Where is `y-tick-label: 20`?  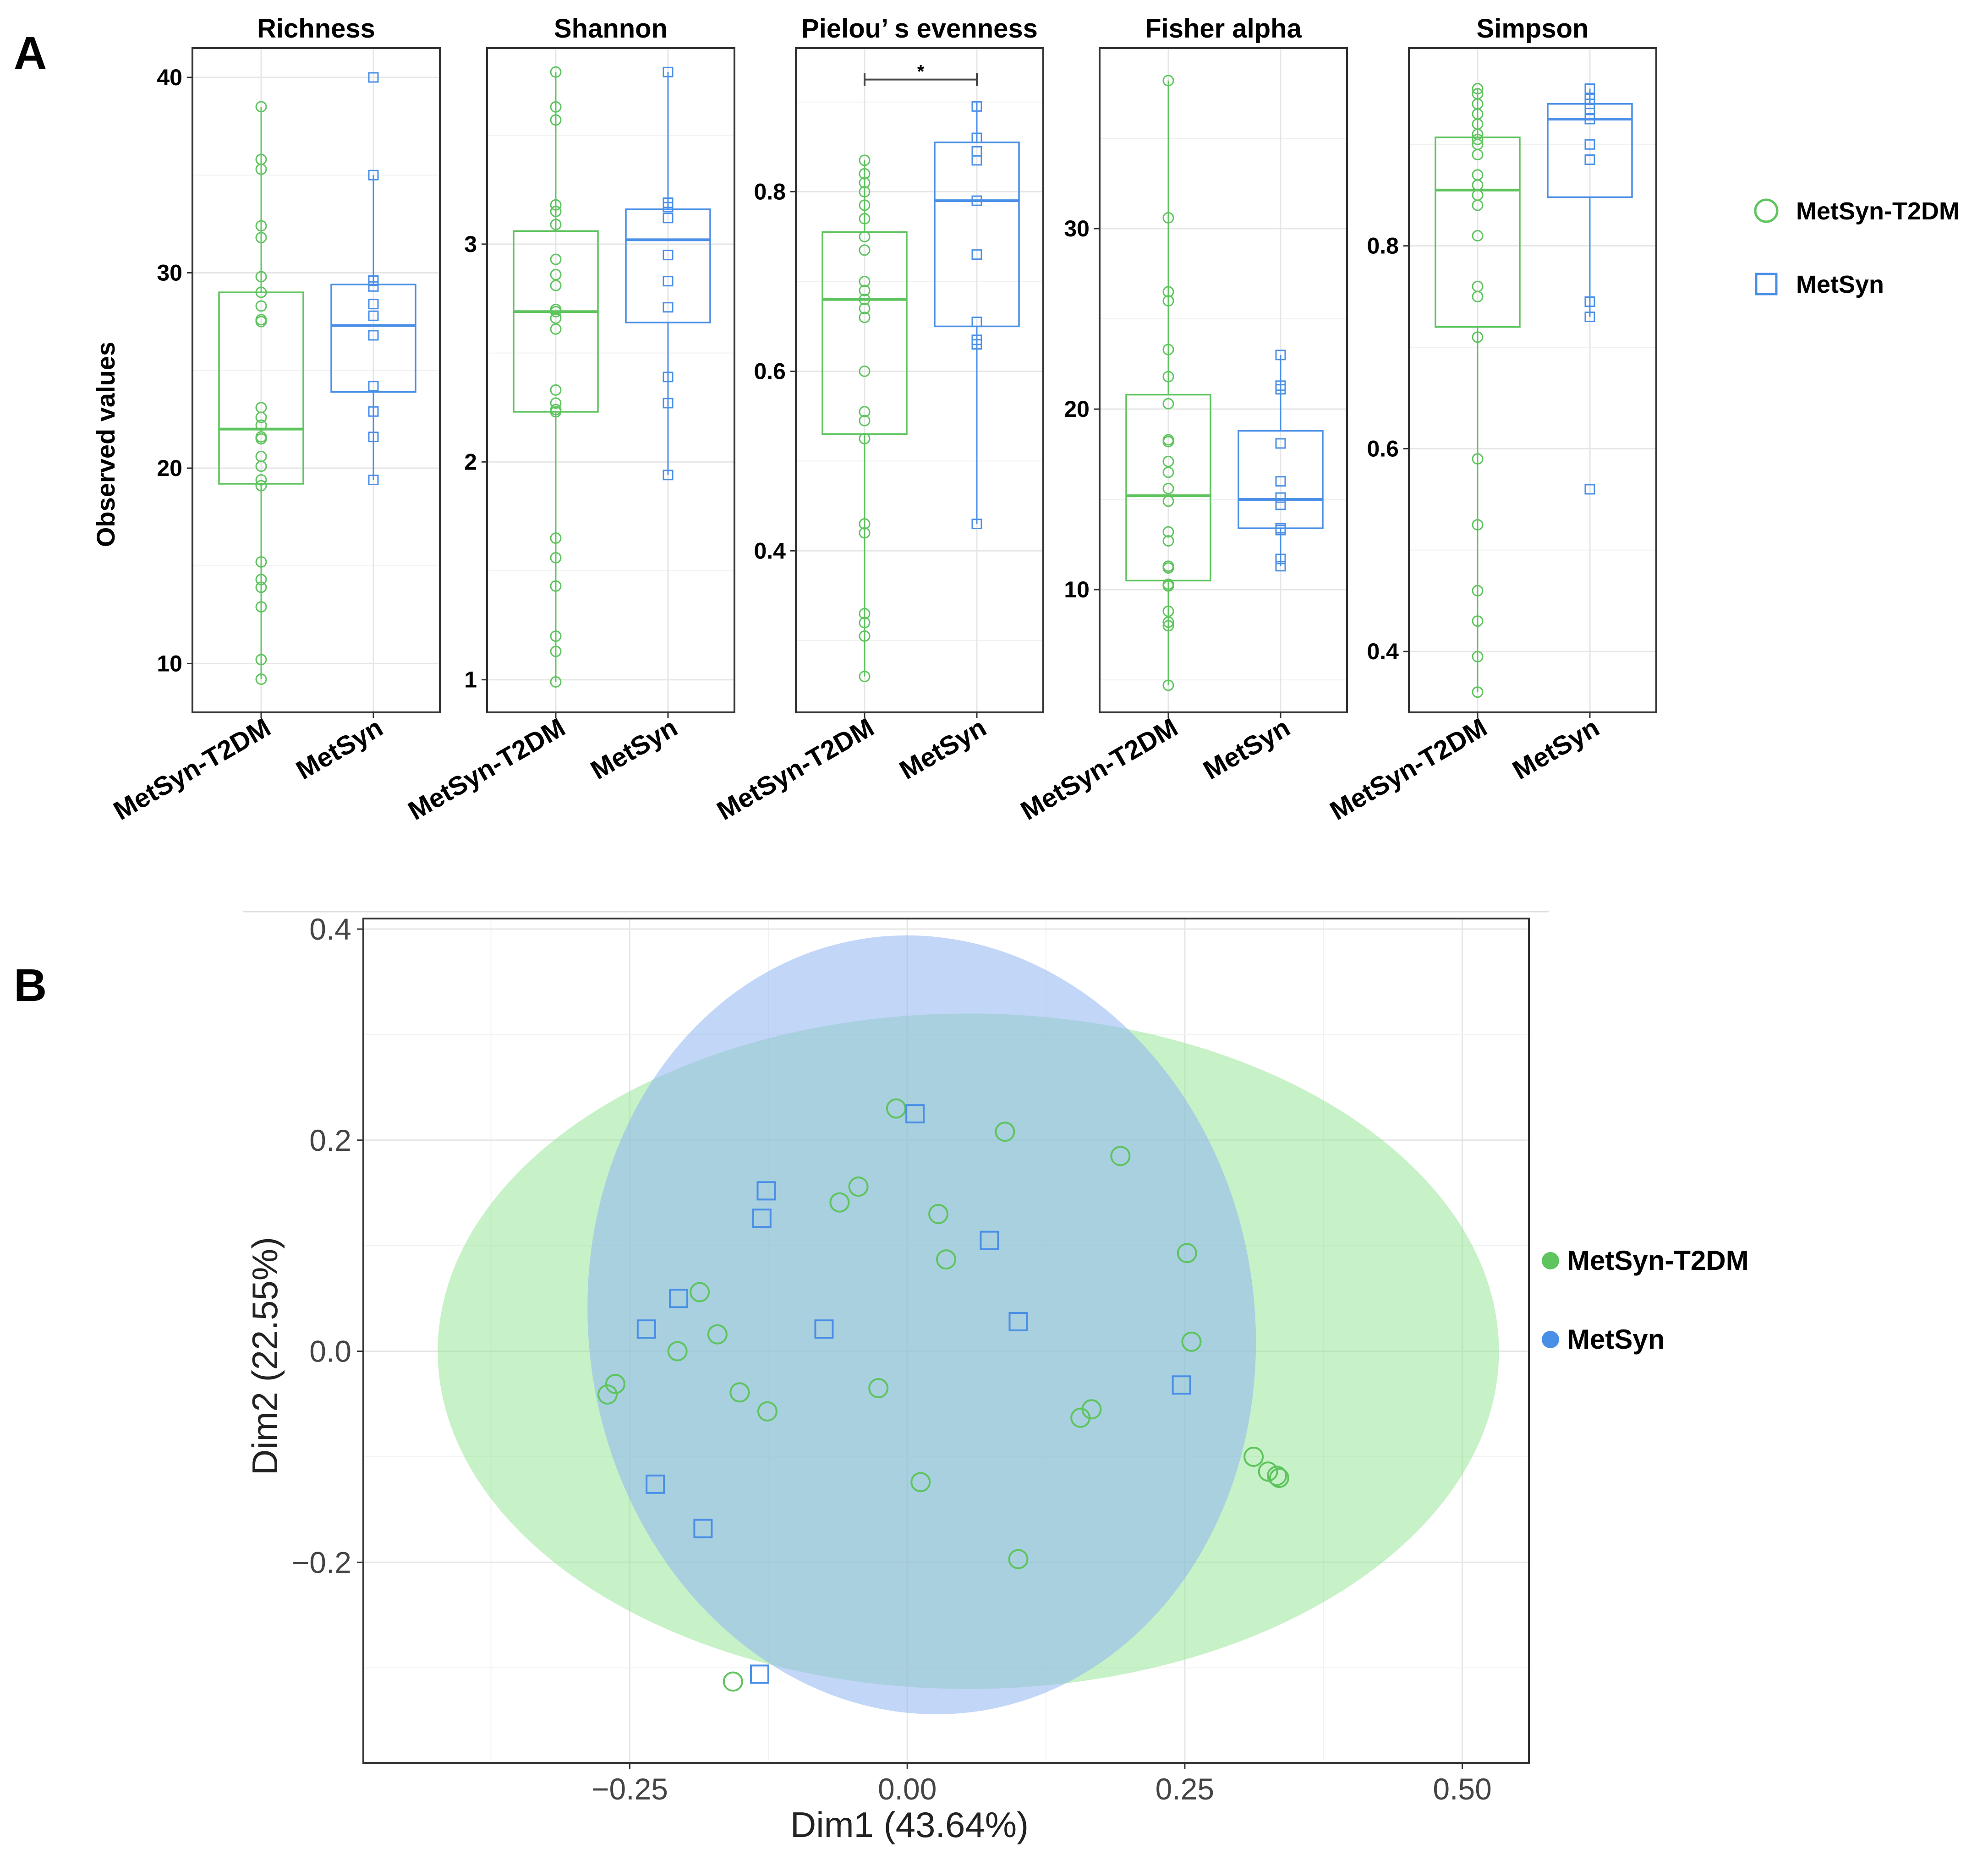
y-tick-label: 20 is located at coordinates (169, 468).